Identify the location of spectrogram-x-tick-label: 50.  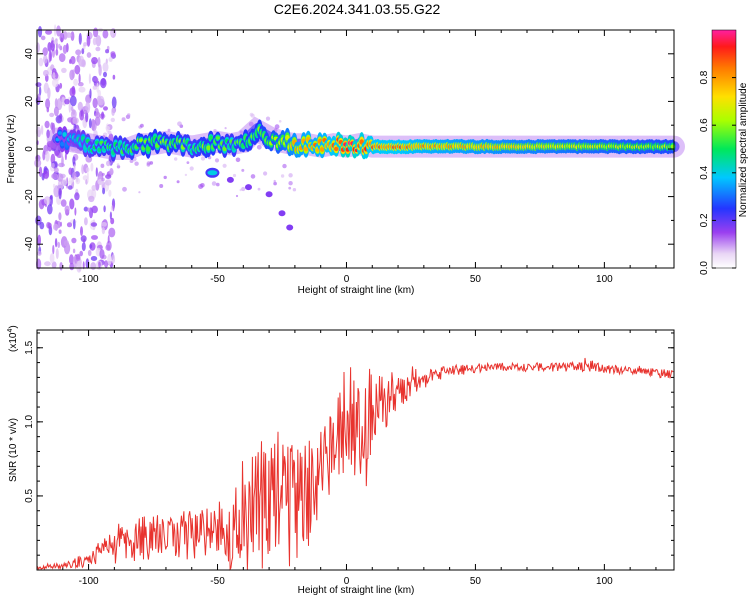
(476, 279).